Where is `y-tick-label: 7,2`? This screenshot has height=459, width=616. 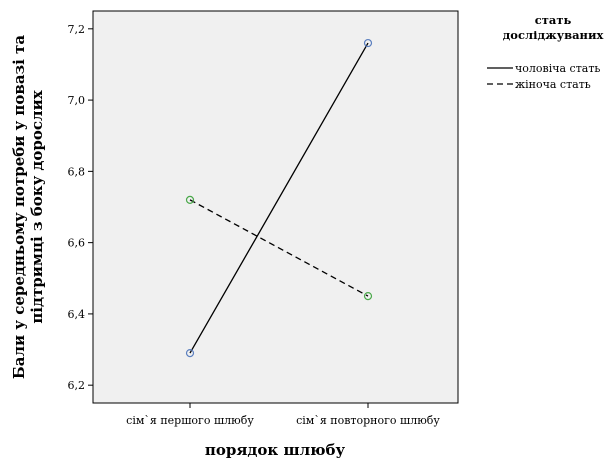
y-tick-label: 7,2 is located at coordinates (77, 29).